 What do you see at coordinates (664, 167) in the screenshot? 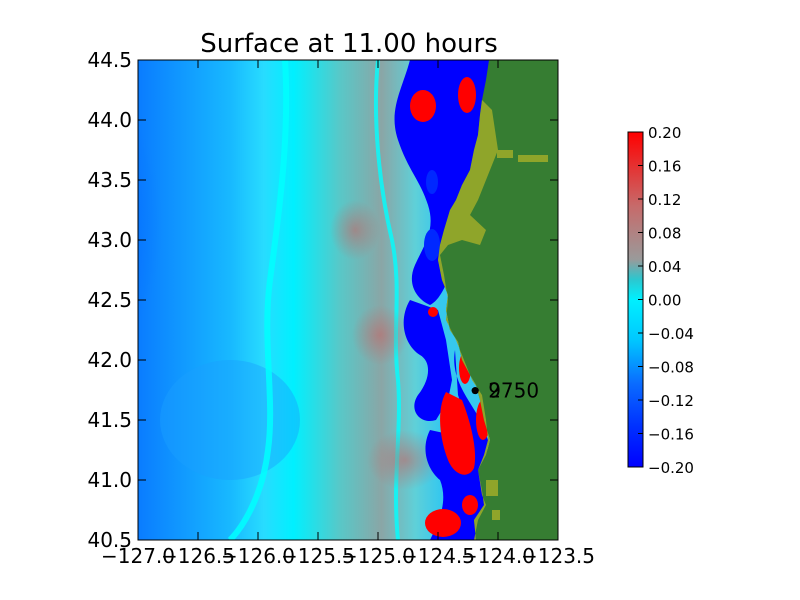
I see `colorbar-tick-label: 0.16` at bounding box center [664, 167].